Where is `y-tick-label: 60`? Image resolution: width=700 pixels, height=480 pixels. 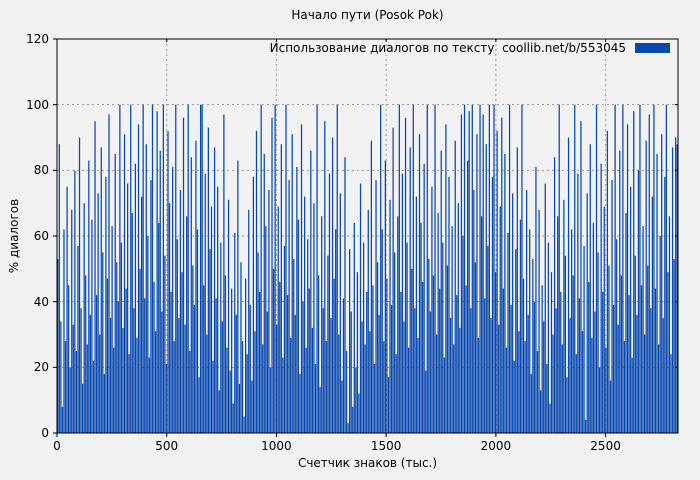 y-tick-label: 60 is located at coordinates (41, 236).